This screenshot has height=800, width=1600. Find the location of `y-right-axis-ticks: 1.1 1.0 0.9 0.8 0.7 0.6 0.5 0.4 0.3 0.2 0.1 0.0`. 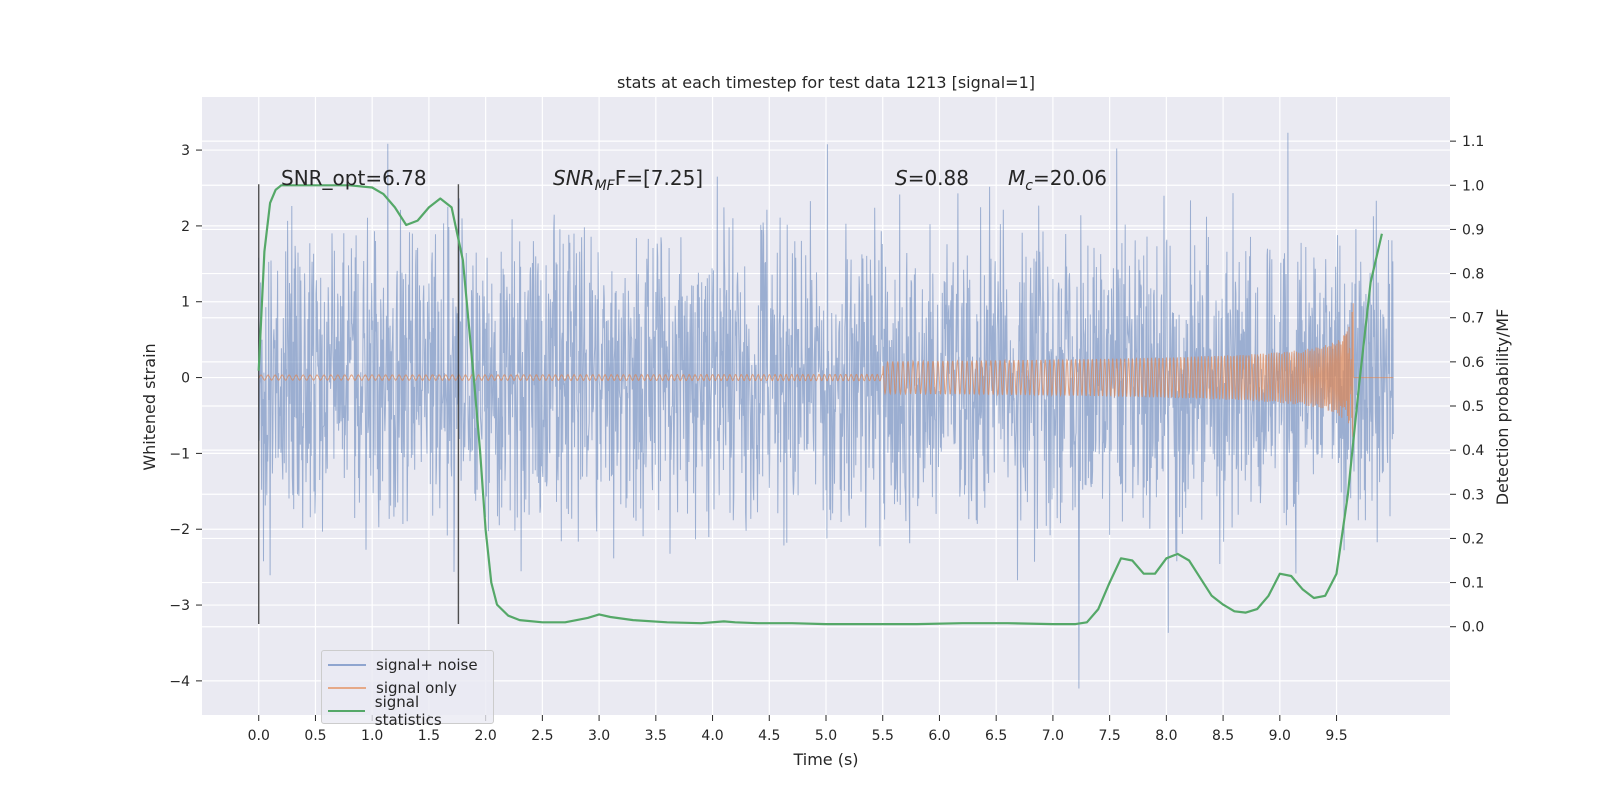

y-right-axis-ticks: 1.1 1.0 0.9 0.8 0.7 0.6 0.5 0.4 0.3 0.2 0.1 0.0 is located at coordinates (1467, 385).